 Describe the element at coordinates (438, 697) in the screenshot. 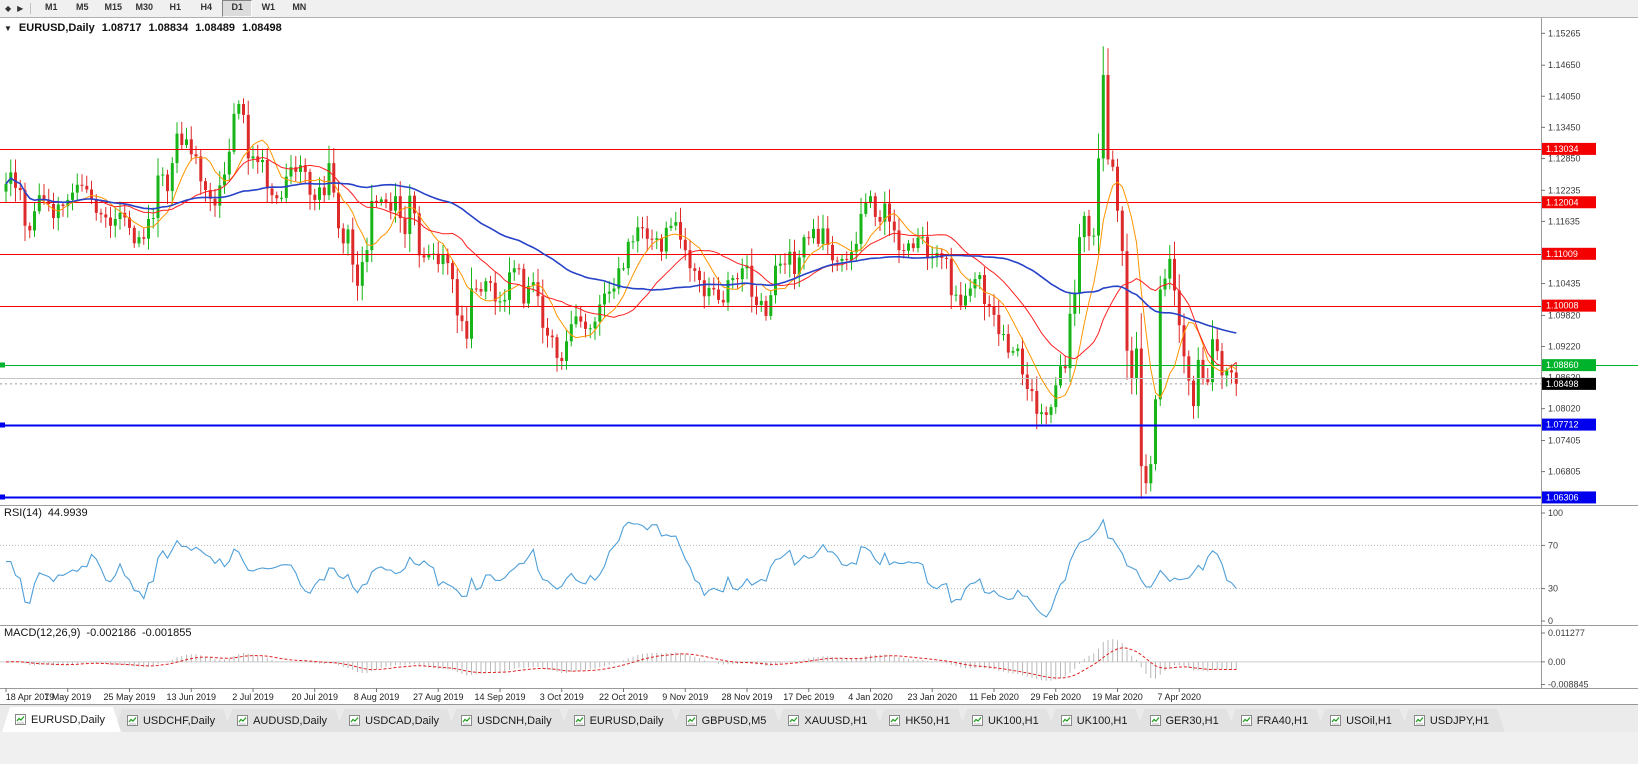

I see `svg-text: 27 Aug 2019` at that location.